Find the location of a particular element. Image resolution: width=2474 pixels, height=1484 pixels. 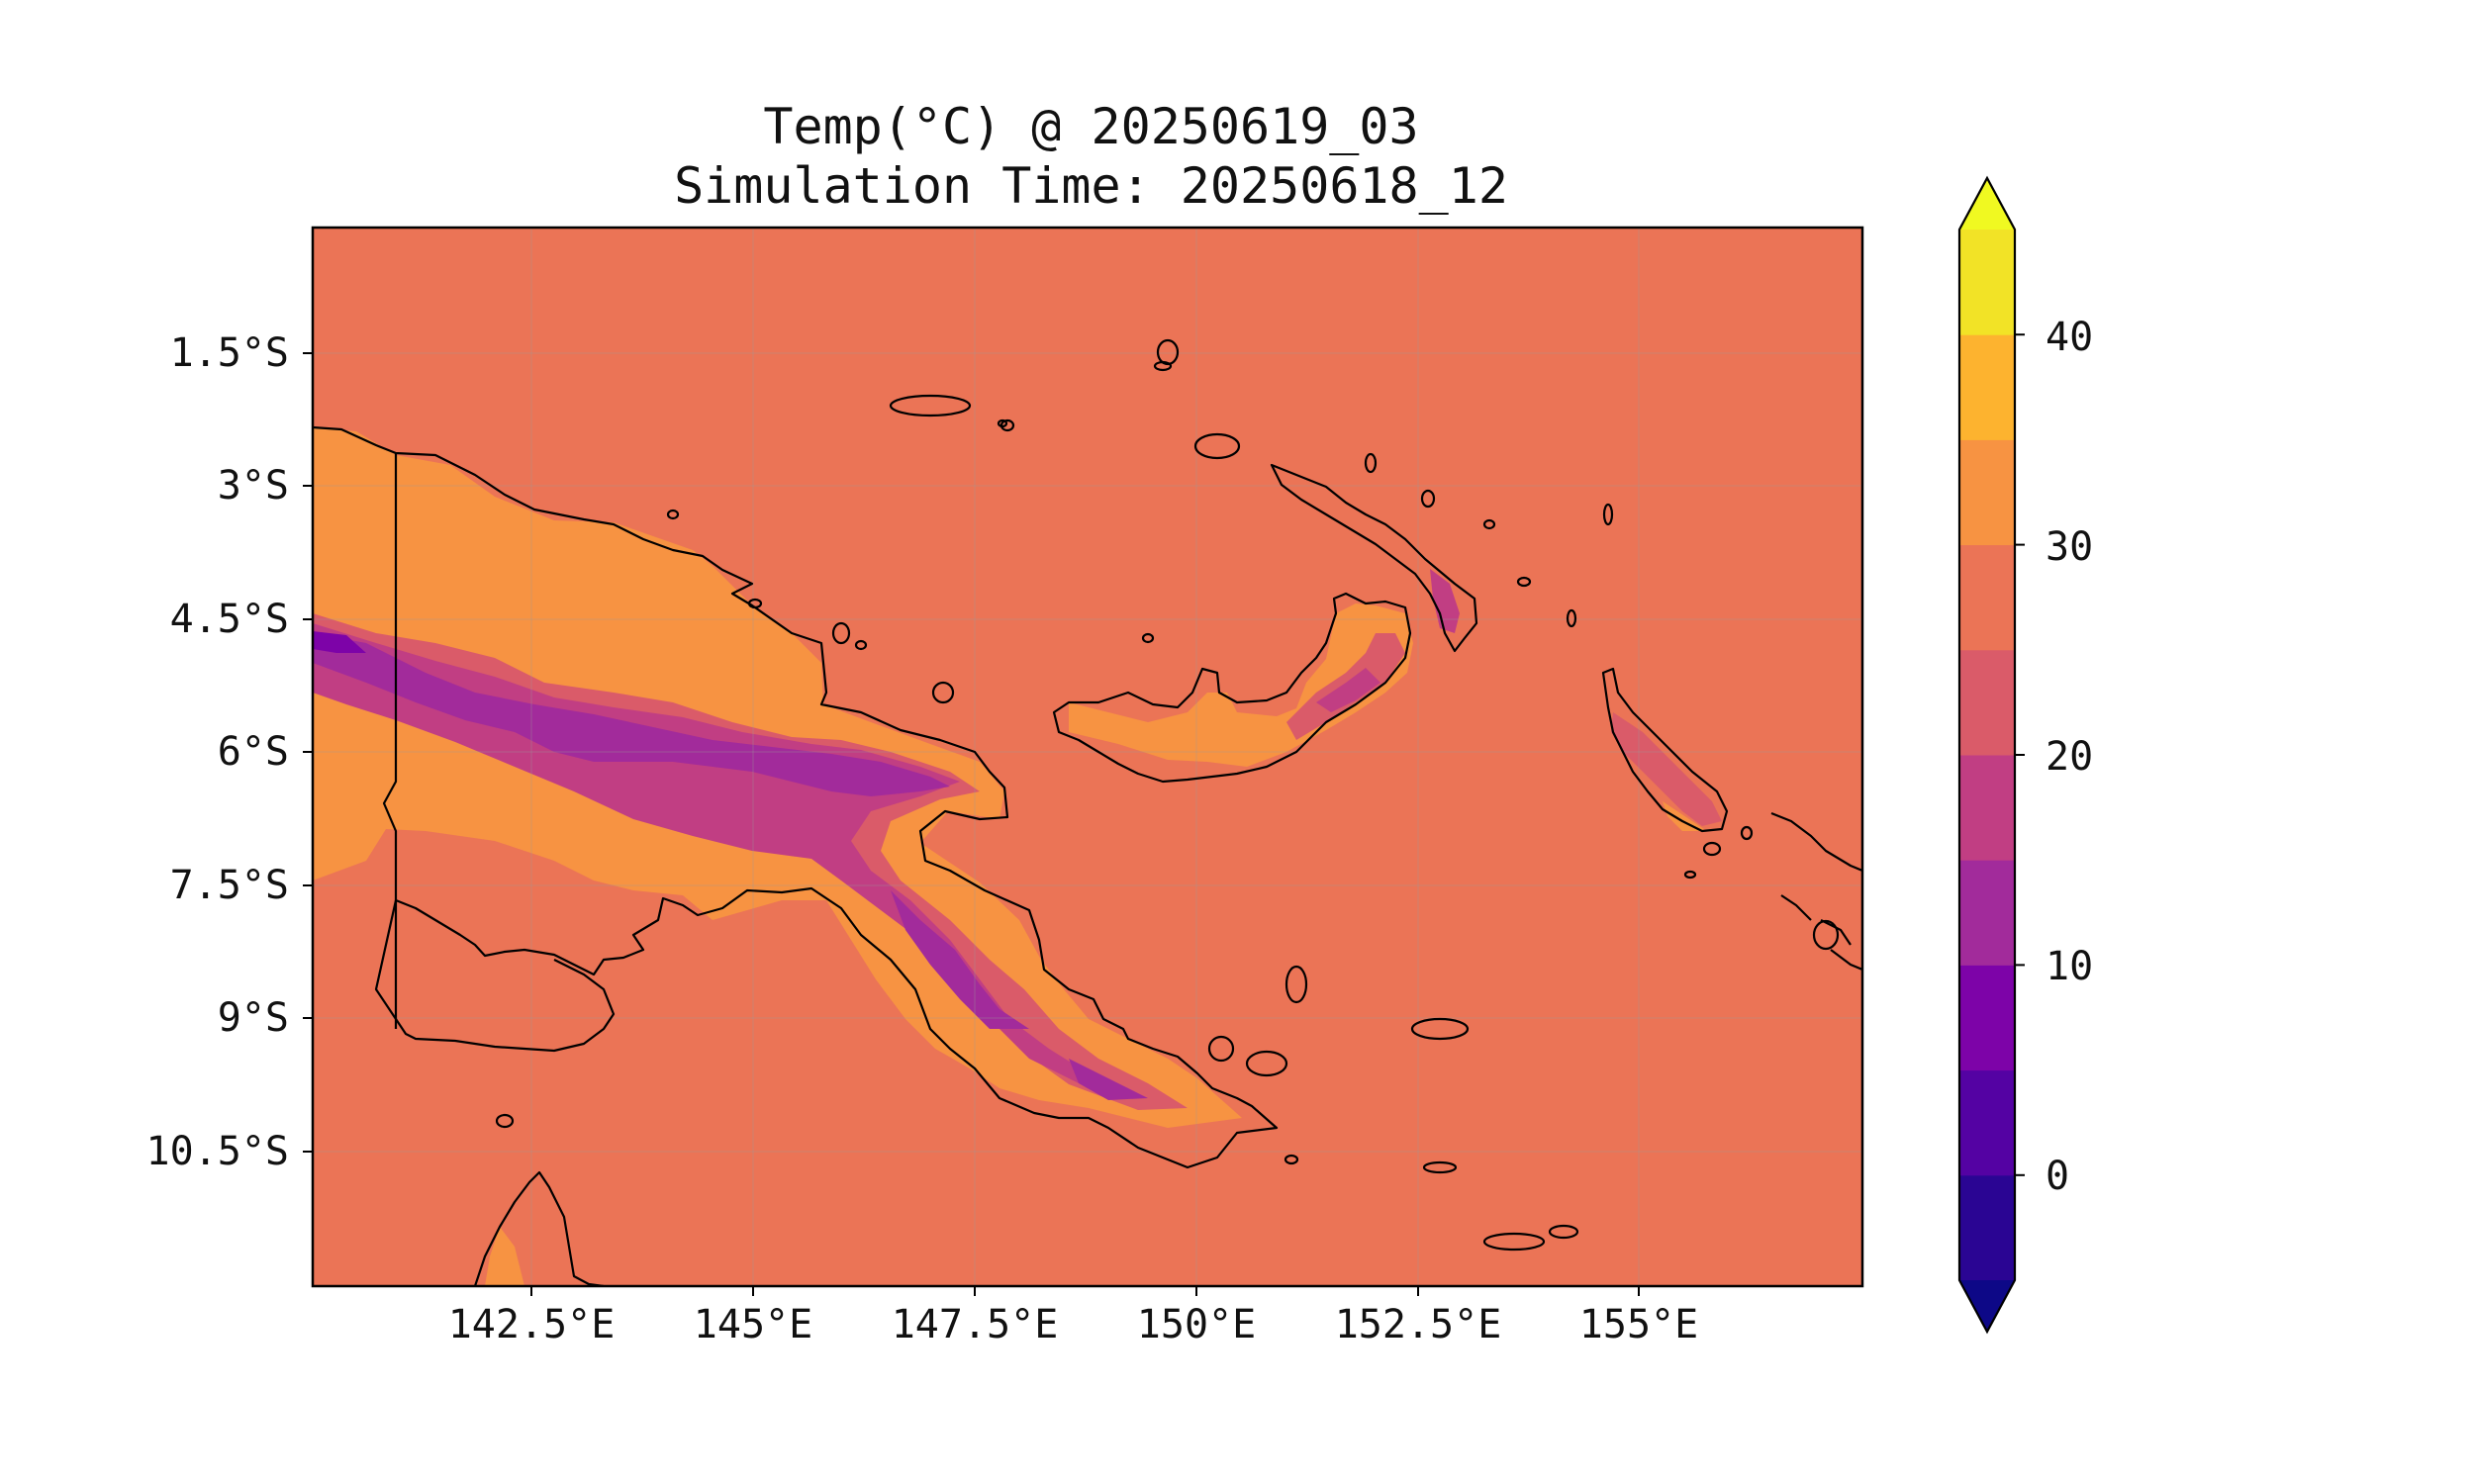

sudest-island is located at coordinates (1514, 1242).